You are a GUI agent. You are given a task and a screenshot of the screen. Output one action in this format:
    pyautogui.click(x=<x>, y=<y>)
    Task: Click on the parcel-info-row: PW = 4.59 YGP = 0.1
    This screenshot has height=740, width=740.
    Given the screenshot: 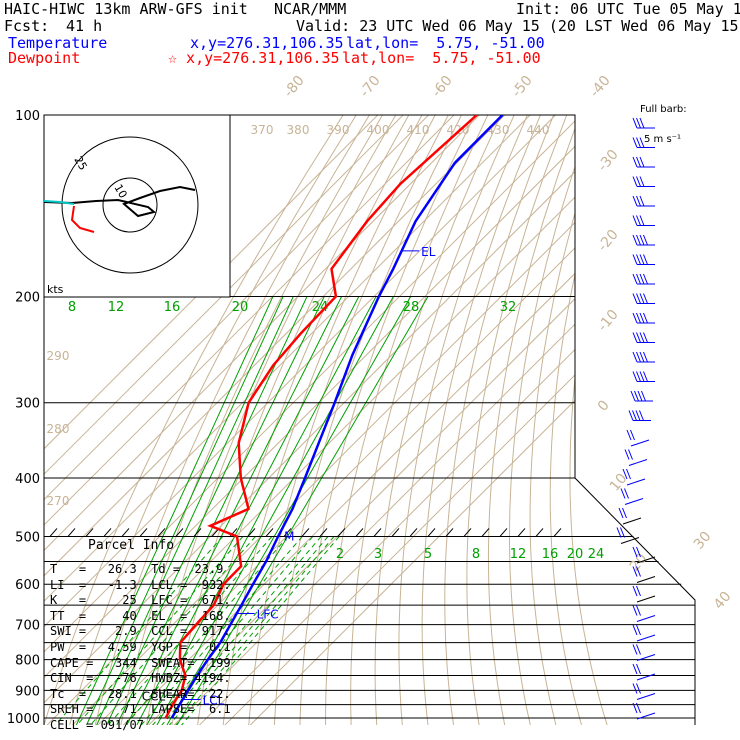 What is the action you would take?
    pyautogui.click(x=140, y=647)
    